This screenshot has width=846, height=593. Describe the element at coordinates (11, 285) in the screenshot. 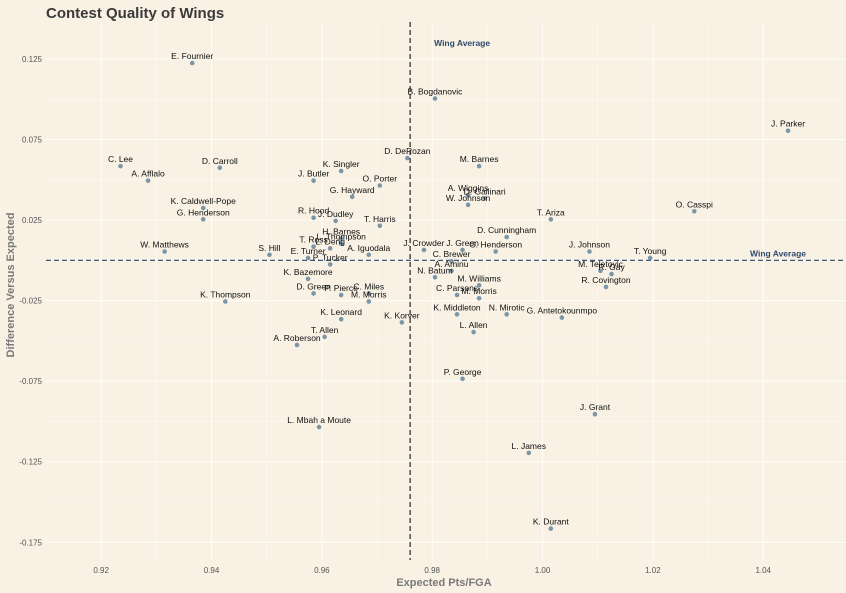

I see `y-axis-title: Difference Versus Expected` at that location.